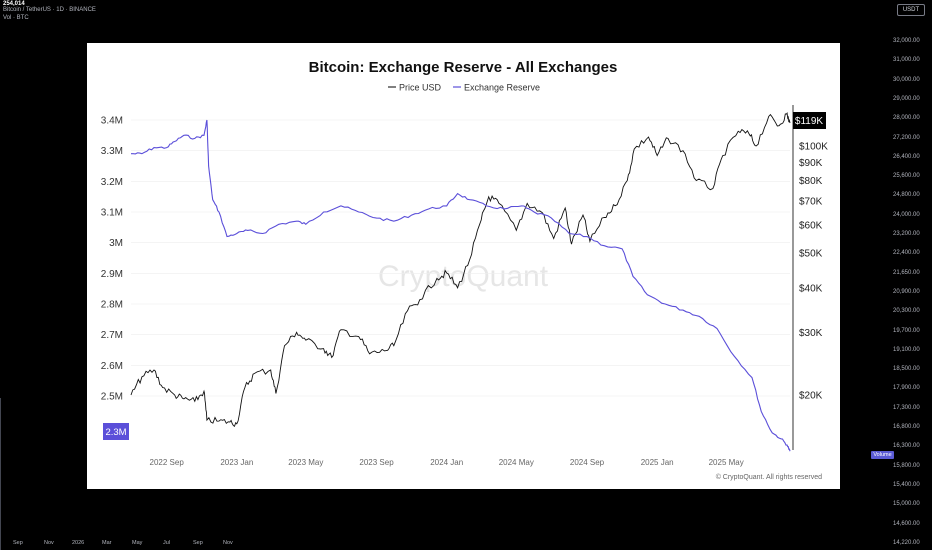 This screenshot has height=550, width=932. I want to click on price-current-label: $119K, so click(809, 121).